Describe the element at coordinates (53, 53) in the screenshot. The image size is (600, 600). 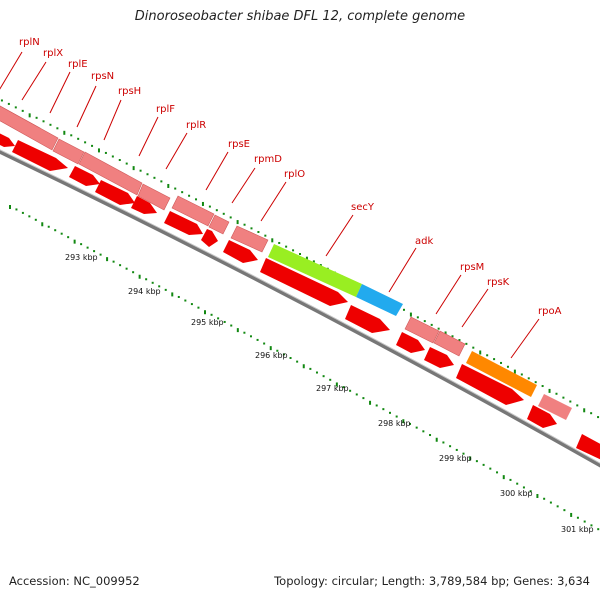
I see `gene-label-rplX: rplX` at that location.